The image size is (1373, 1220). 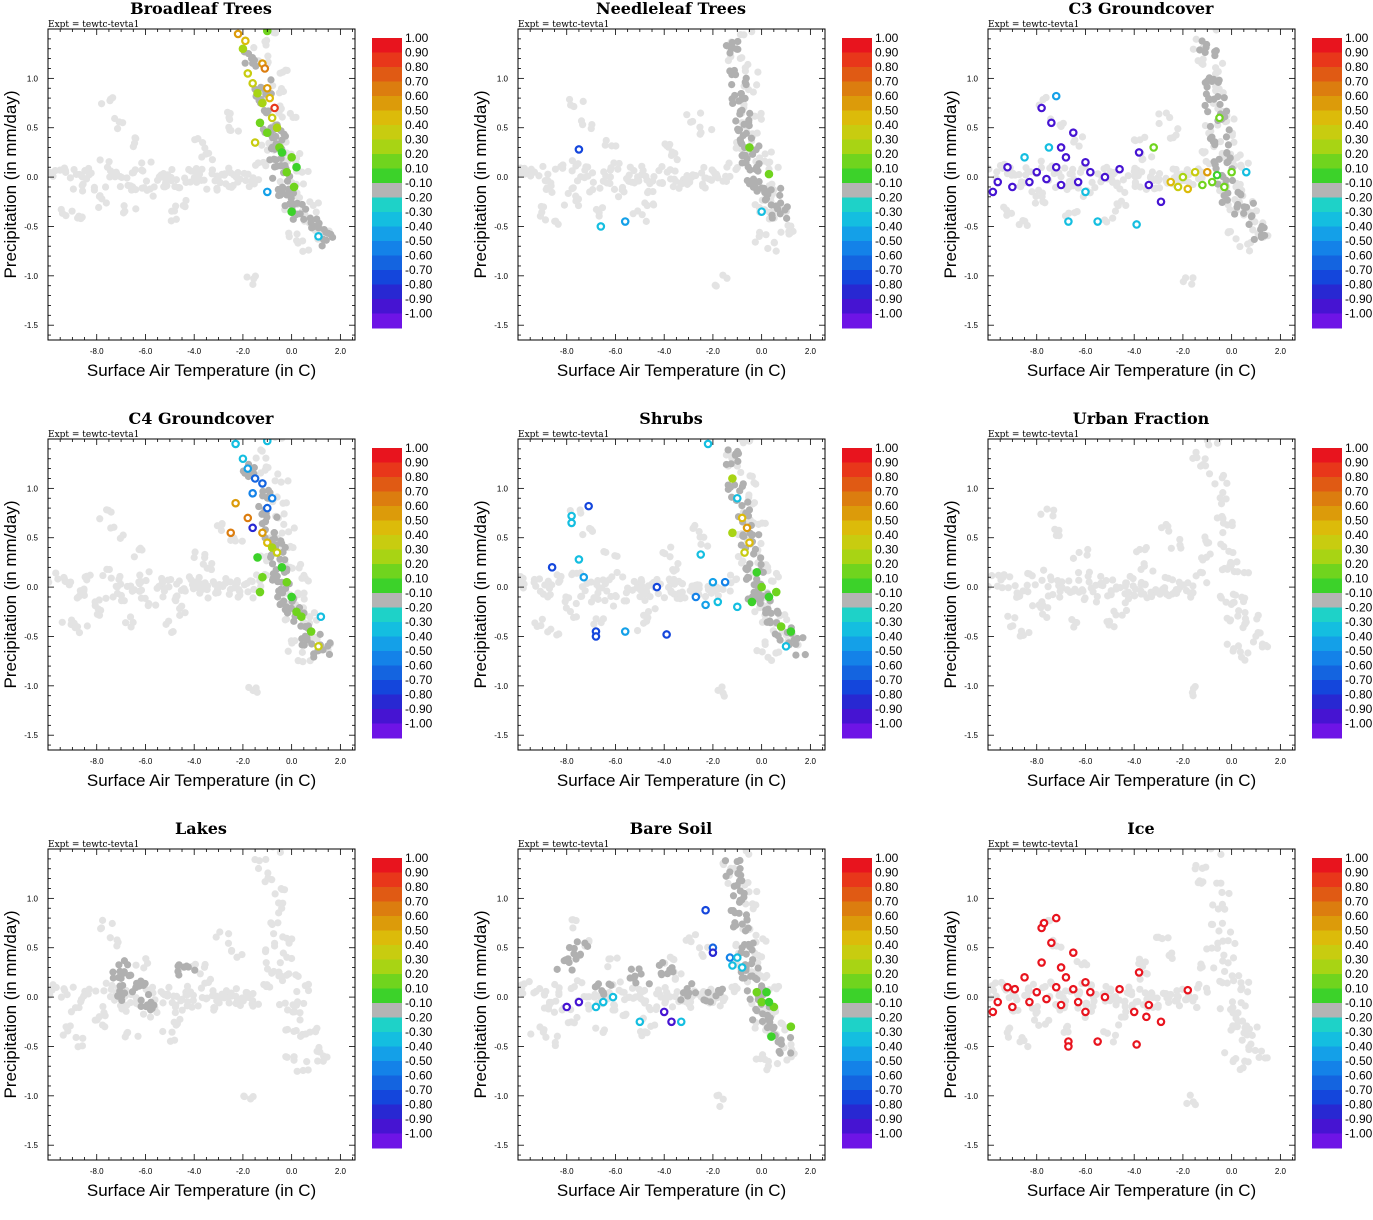 What do you see at coordinates (713, 761) in the screenshot?
I see `x-tick-label: -2.0` at bounding box center [713, 761].